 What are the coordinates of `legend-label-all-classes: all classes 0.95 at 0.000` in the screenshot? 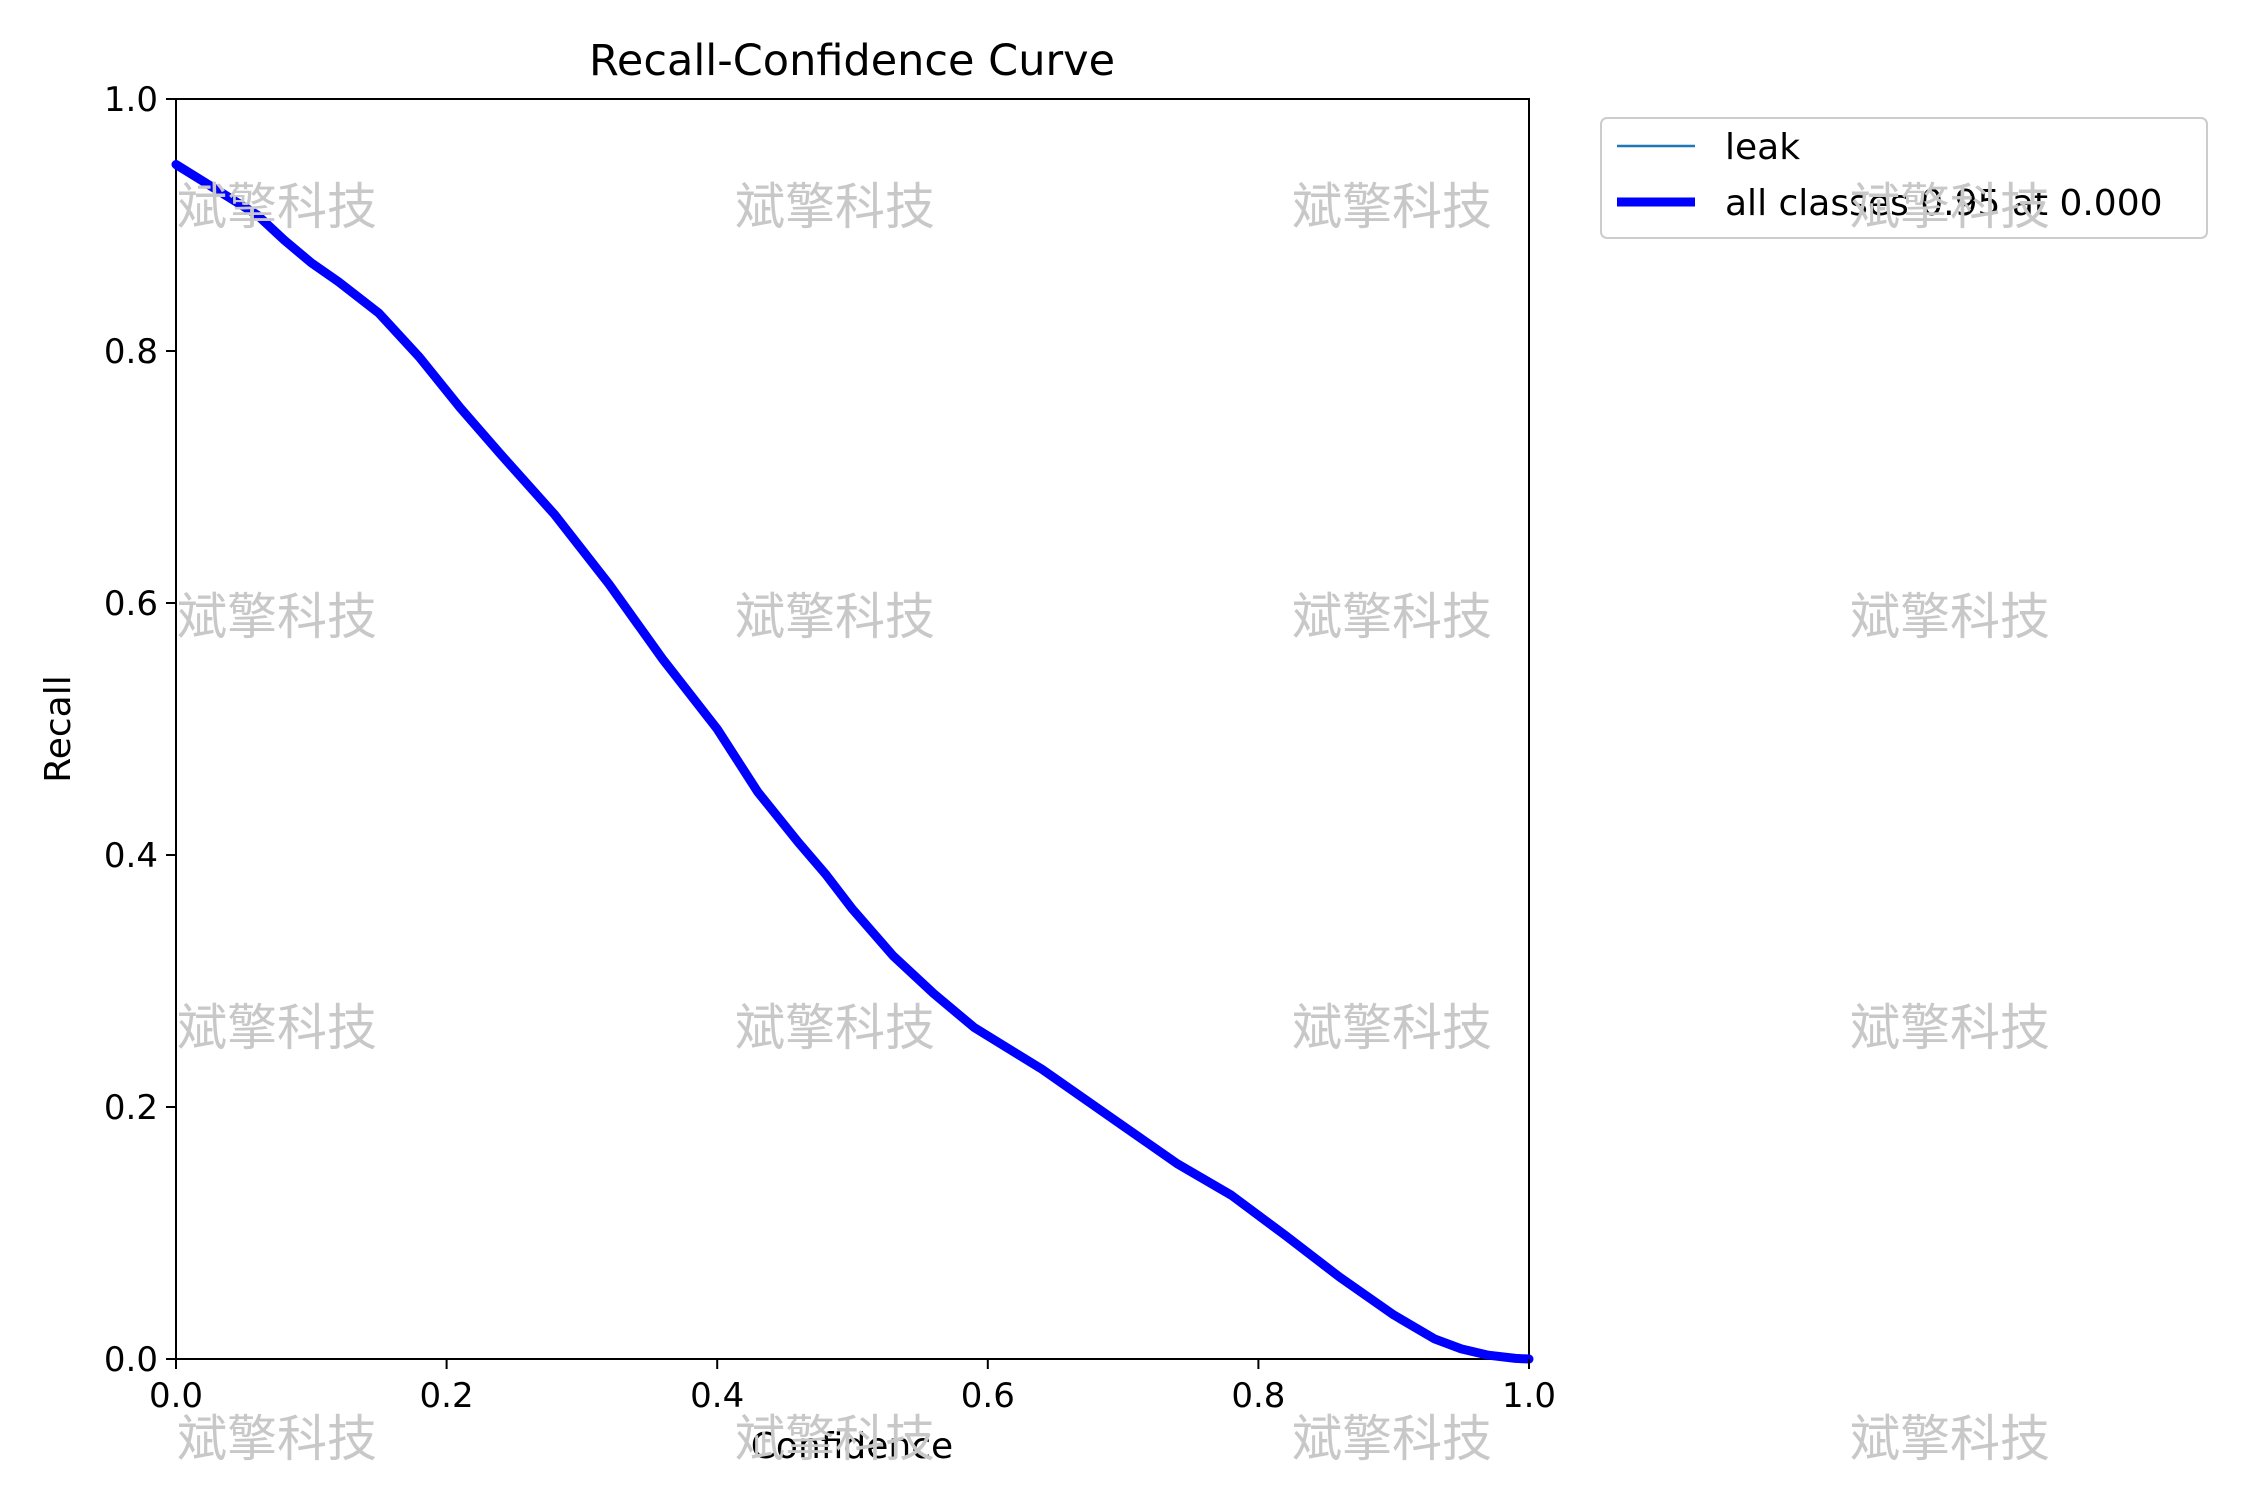 It's located at (1944, 203).